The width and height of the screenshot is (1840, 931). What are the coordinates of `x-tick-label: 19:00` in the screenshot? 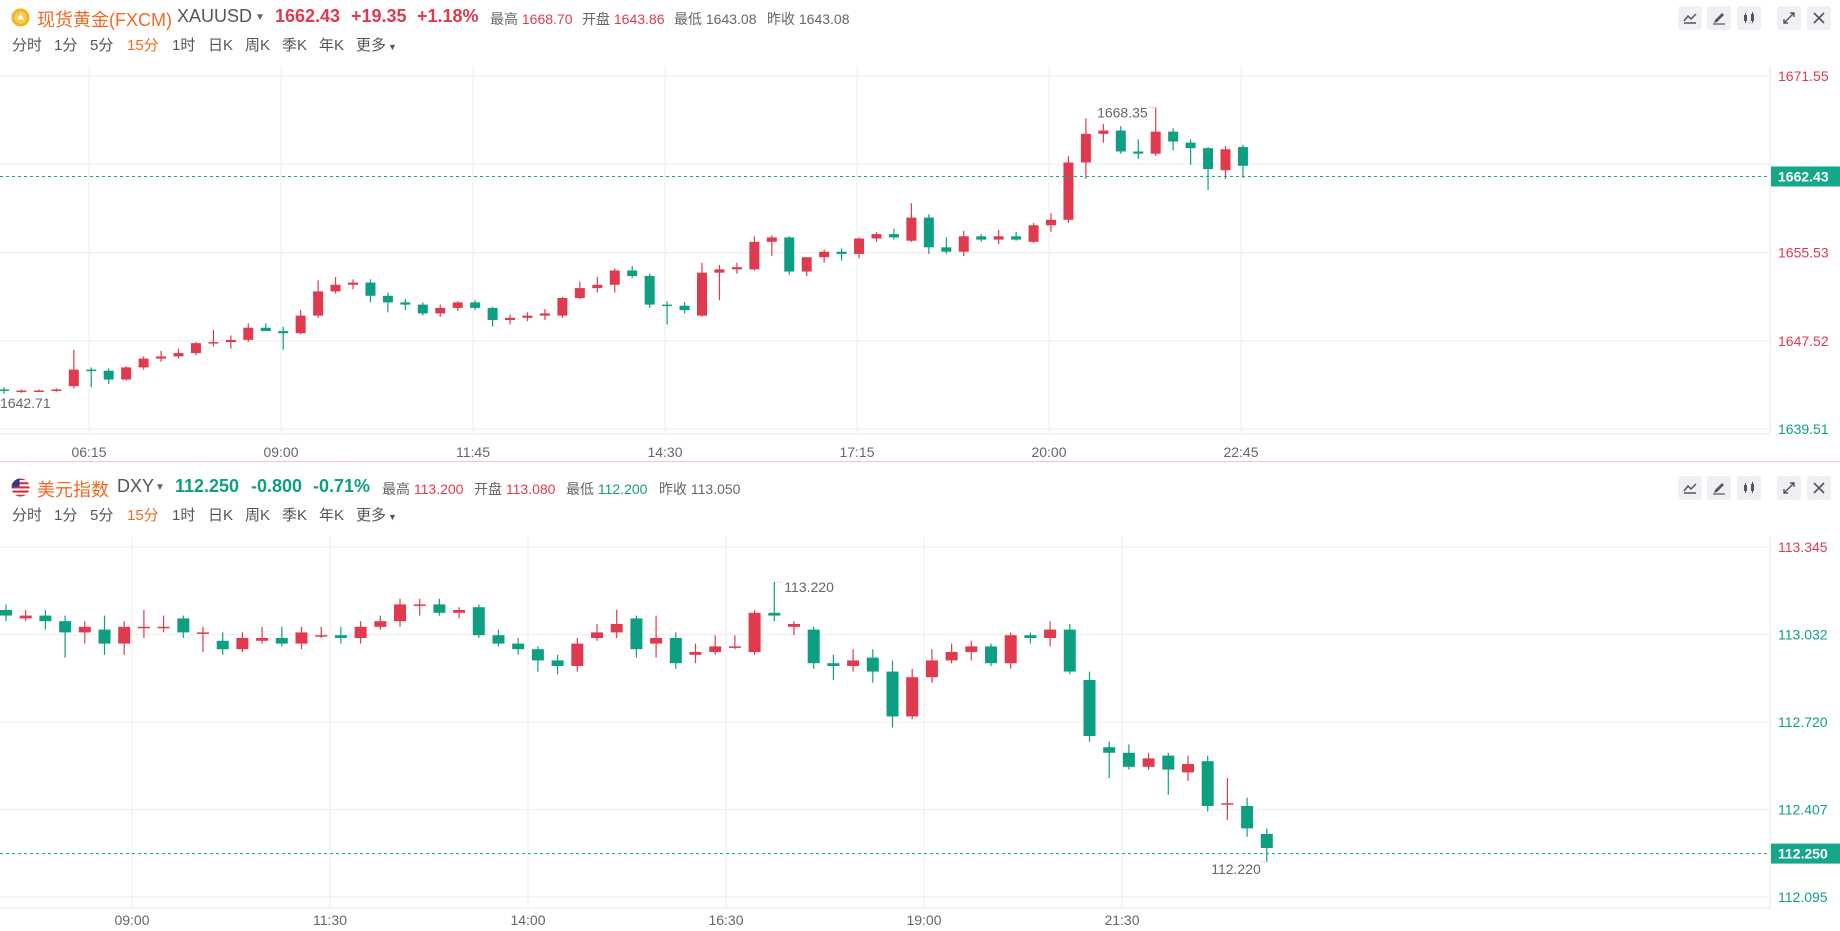 It's located at (923, 920).